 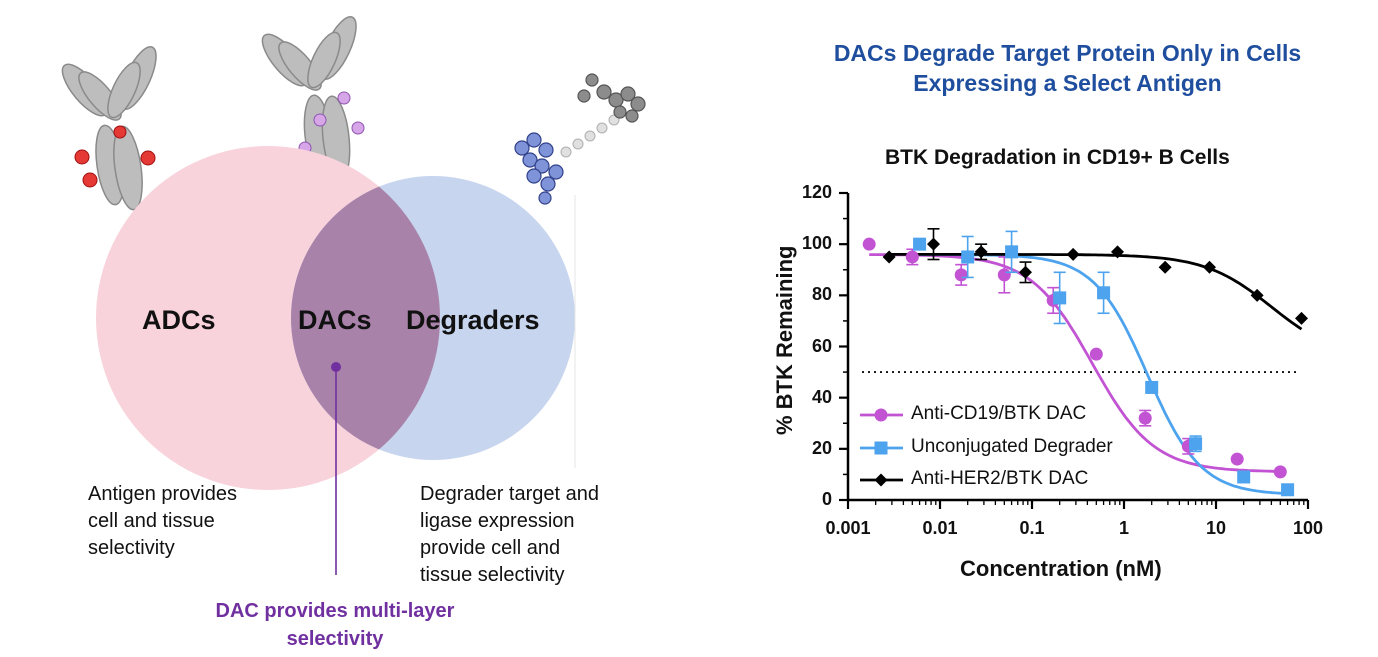 What do you see at coordinates (848, 528) in the screenshot?
I see `x-tick-label: 0.001` at bounding box center [848, 528].